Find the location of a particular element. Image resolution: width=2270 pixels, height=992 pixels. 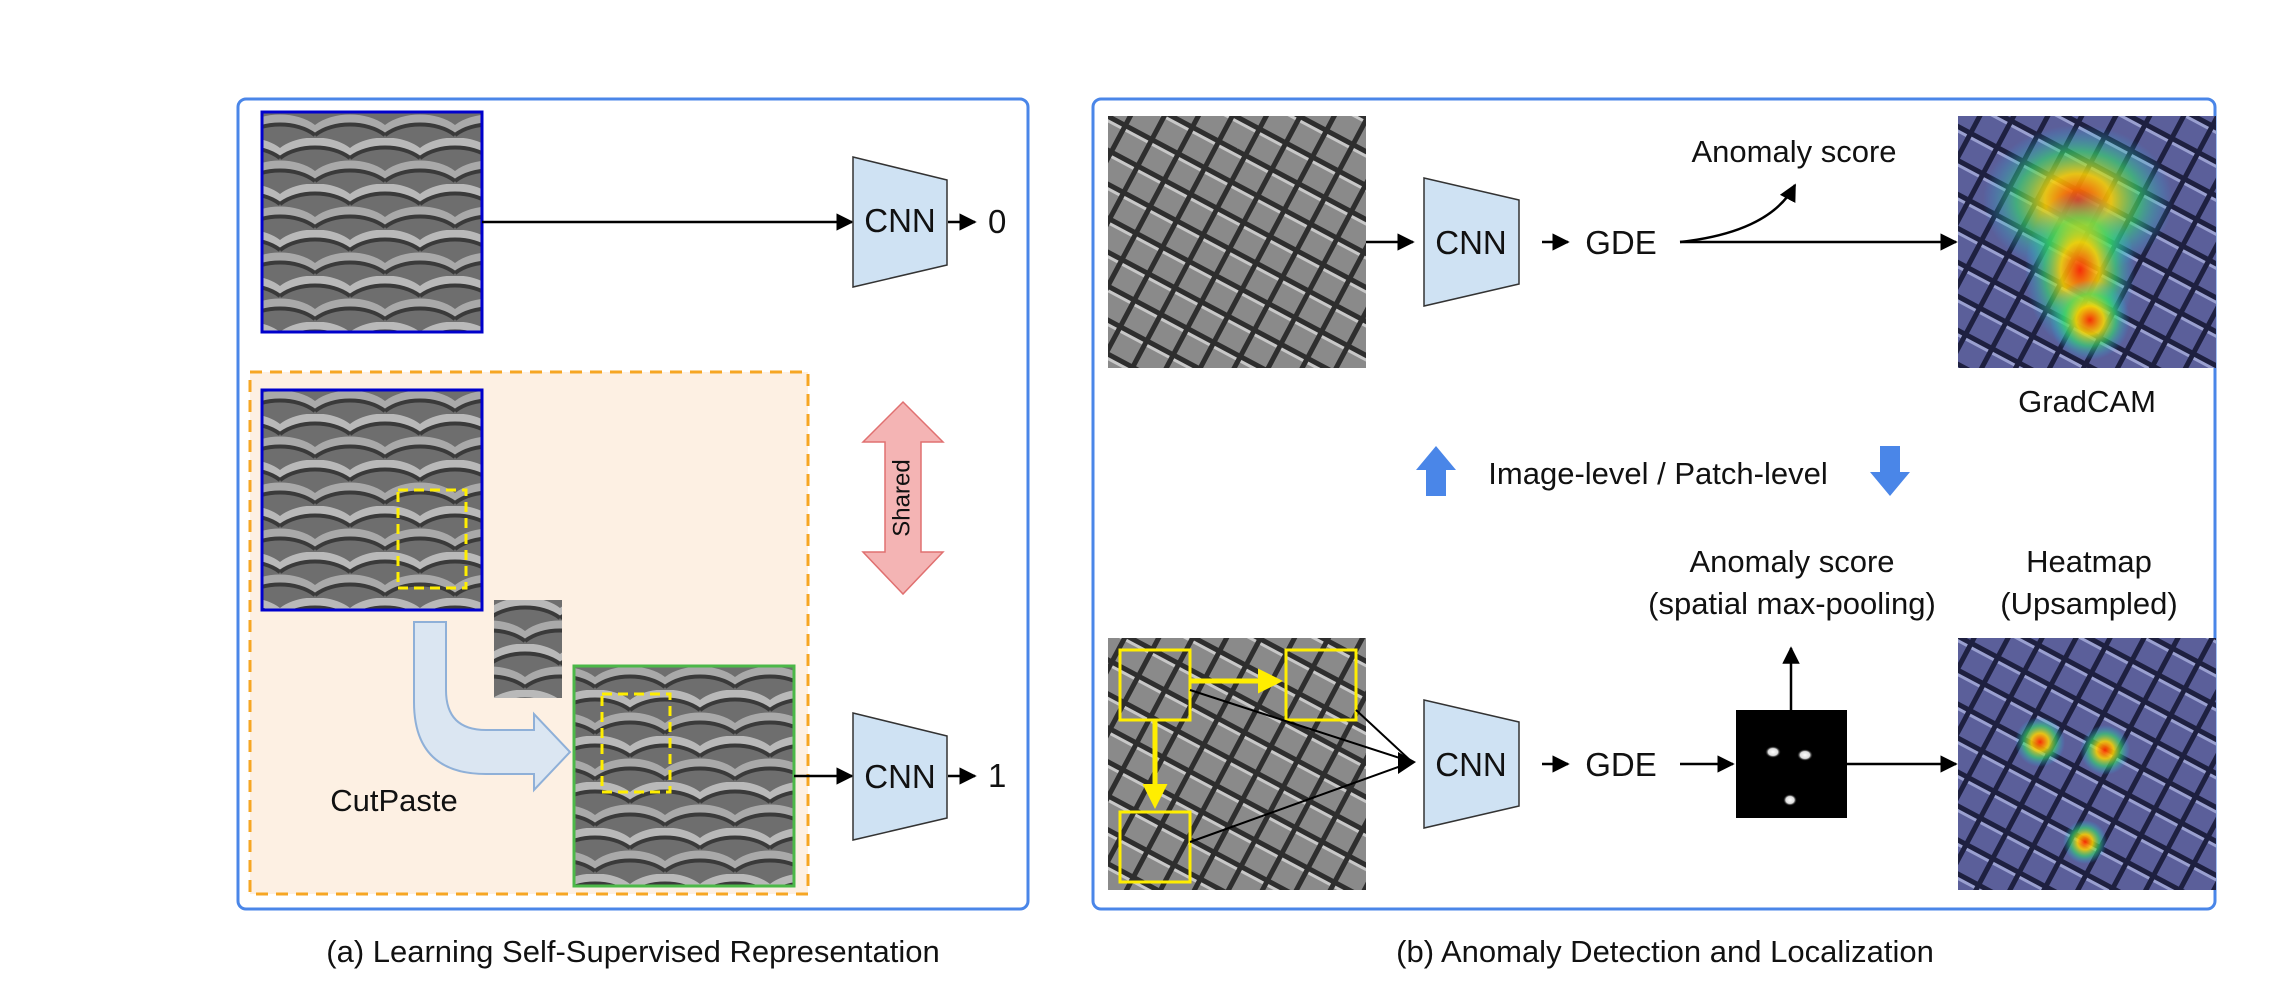

cnn-a-bottom: CNN is located at coordinates (900, 776).